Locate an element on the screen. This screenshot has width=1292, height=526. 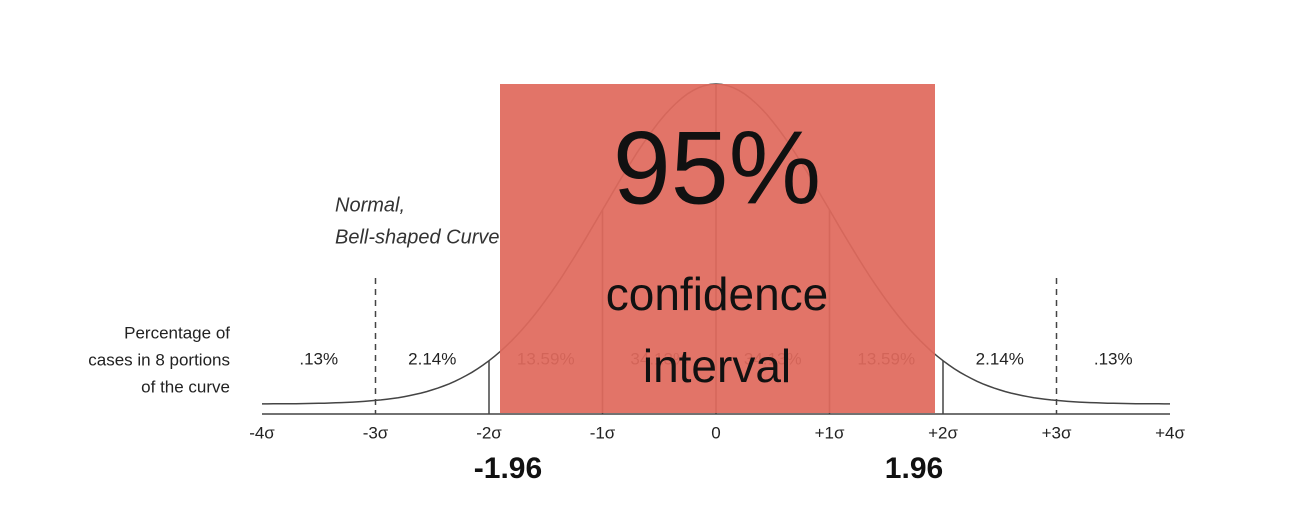
portions-label: Percentage of is located at coordinates (177, 332).